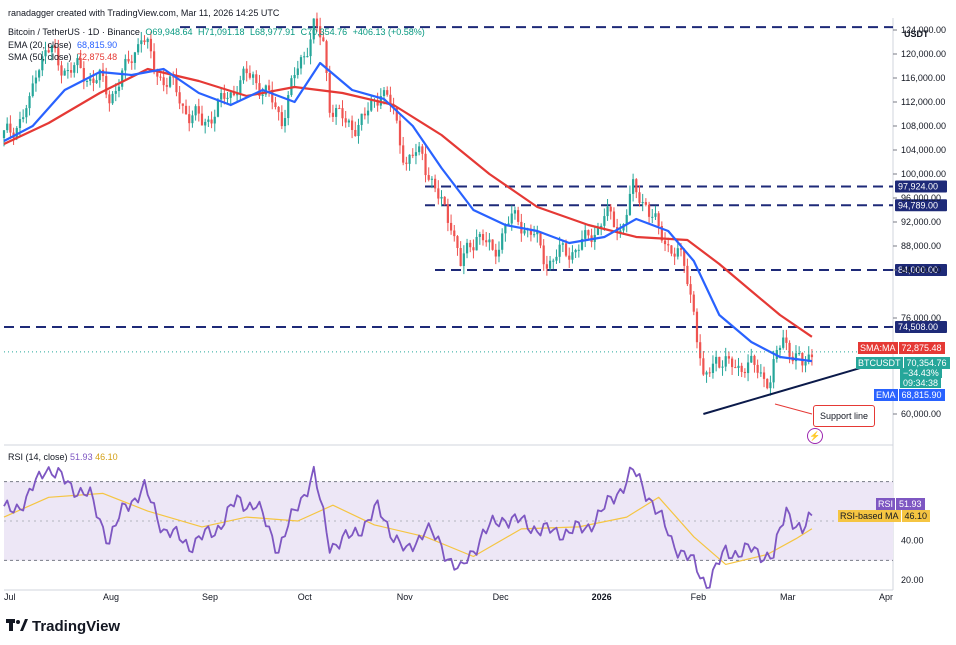 This screenshot has width=956, height=645. I want to click on symbol-name: Bitcoin / TetherUS · 1D · Binance, so click(74, 32).